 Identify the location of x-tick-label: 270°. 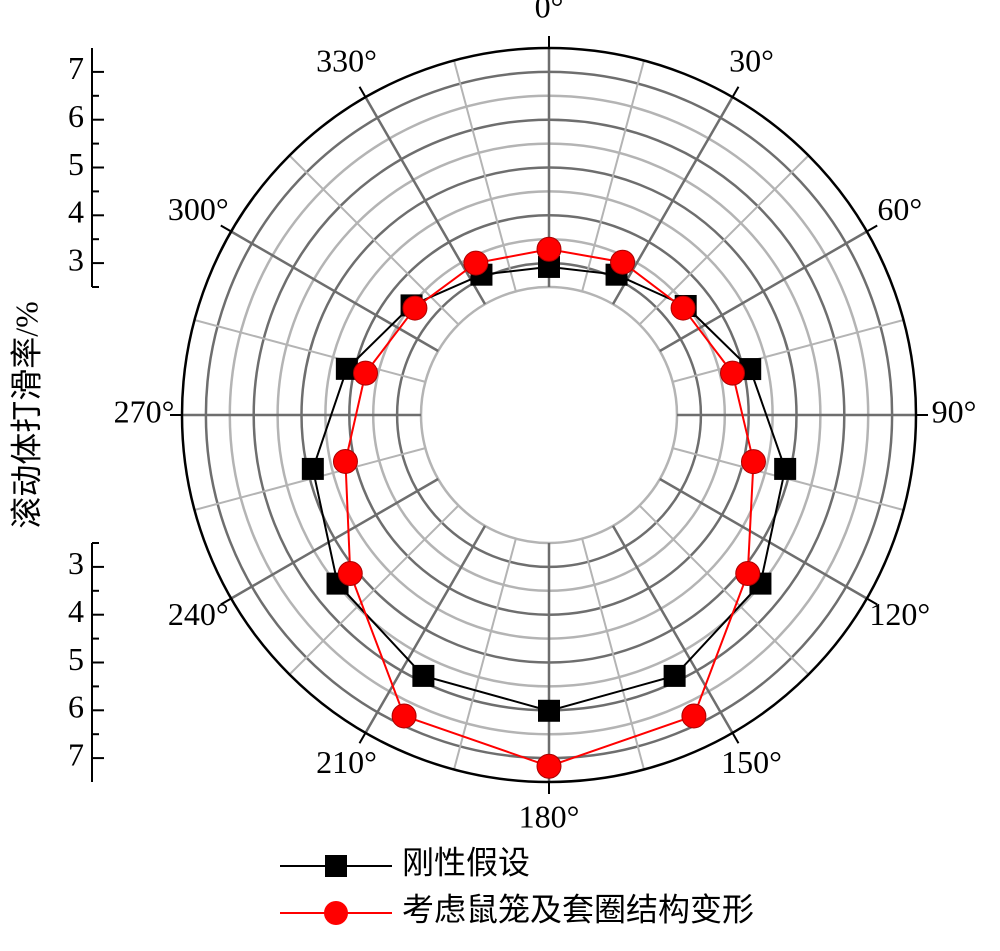
(144, 411).